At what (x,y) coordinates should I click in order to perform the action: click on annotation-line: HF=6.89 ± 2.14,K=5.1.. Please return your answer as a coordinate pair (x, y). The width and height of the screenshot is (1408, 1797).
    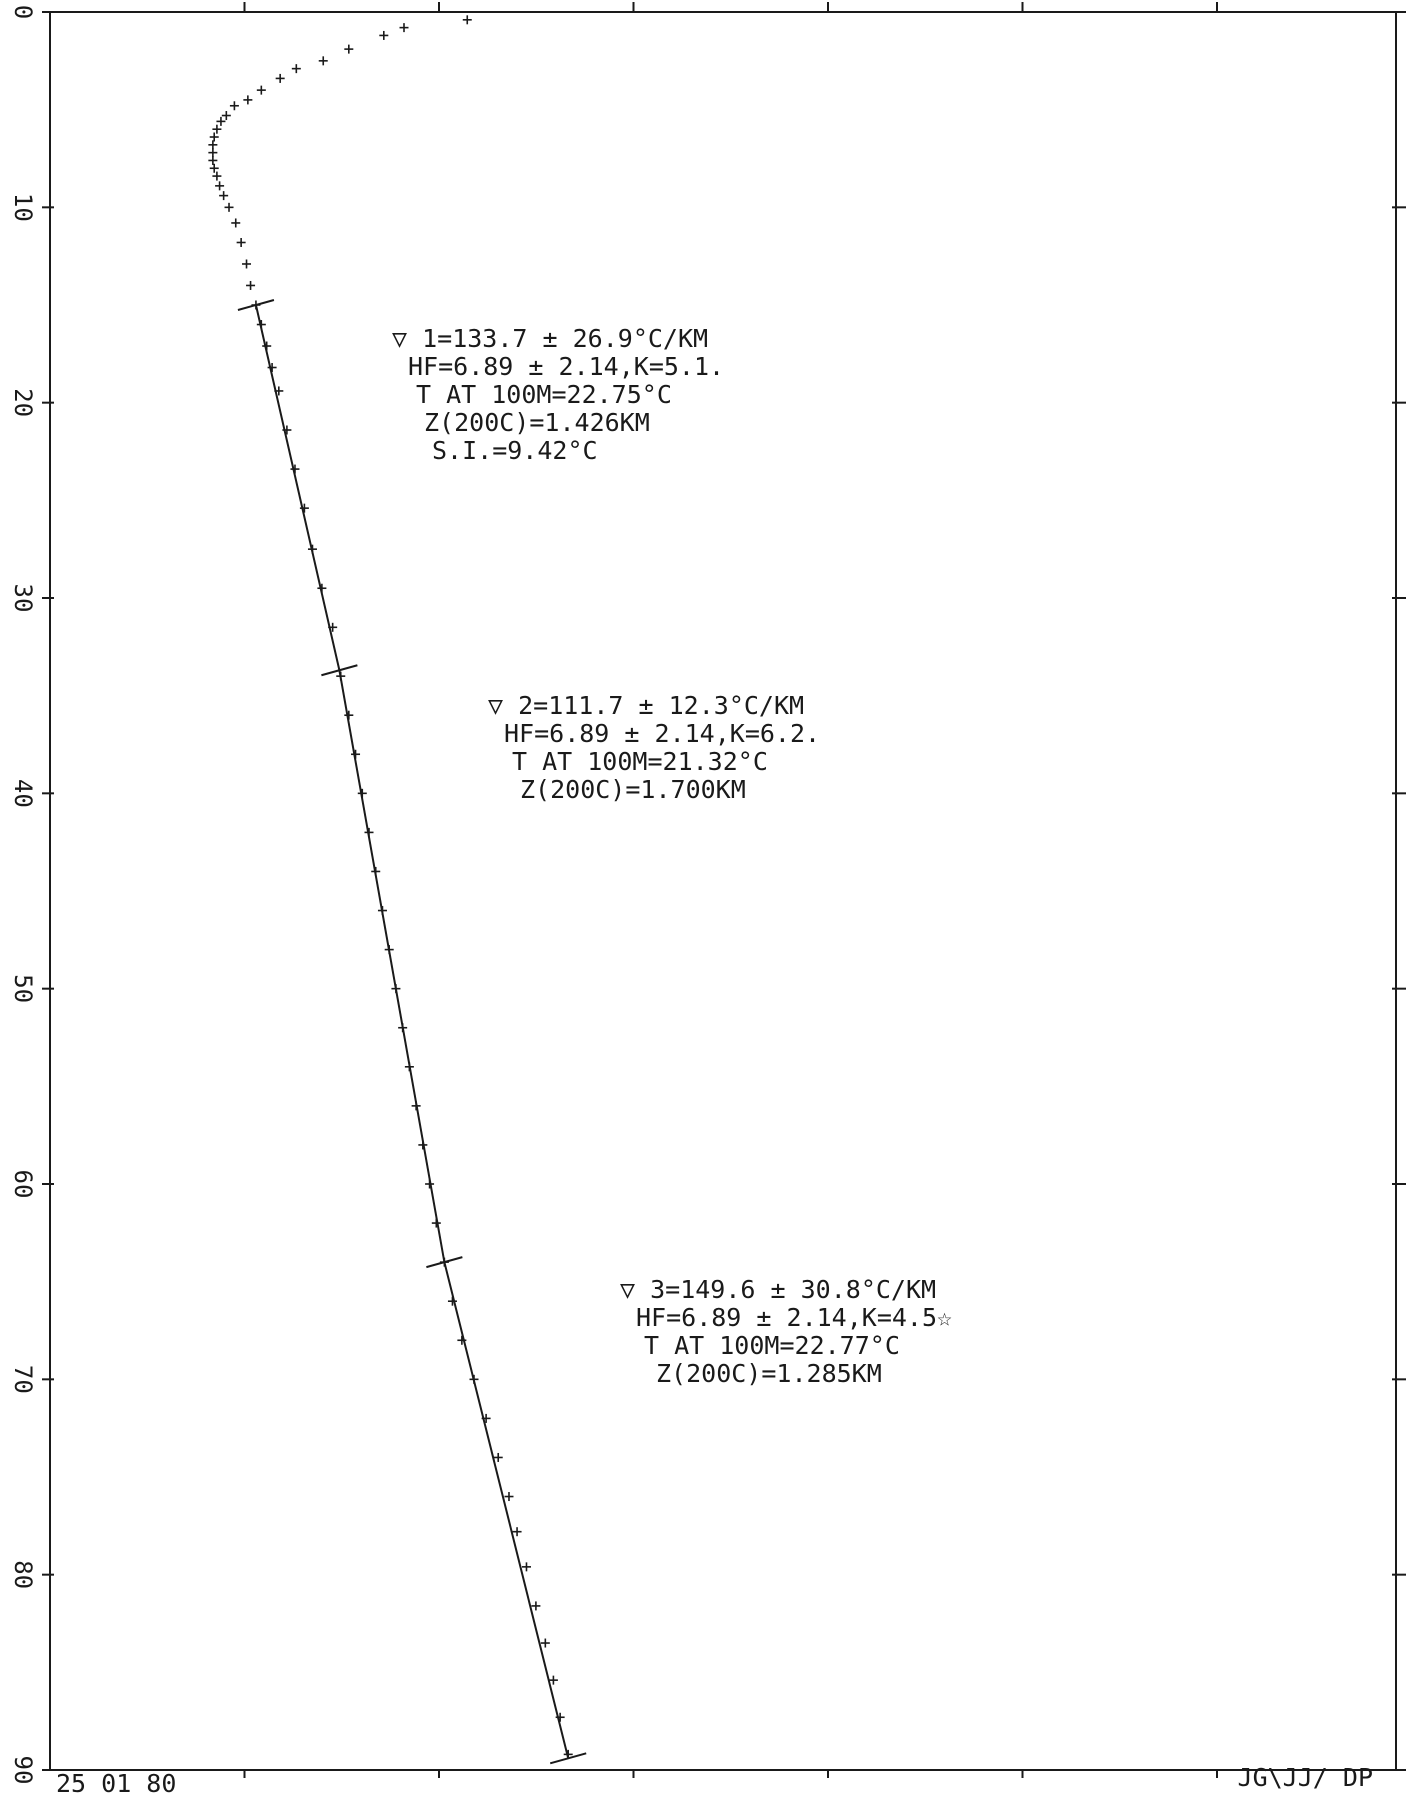
    Looking at the image, I should click on (566, 366).